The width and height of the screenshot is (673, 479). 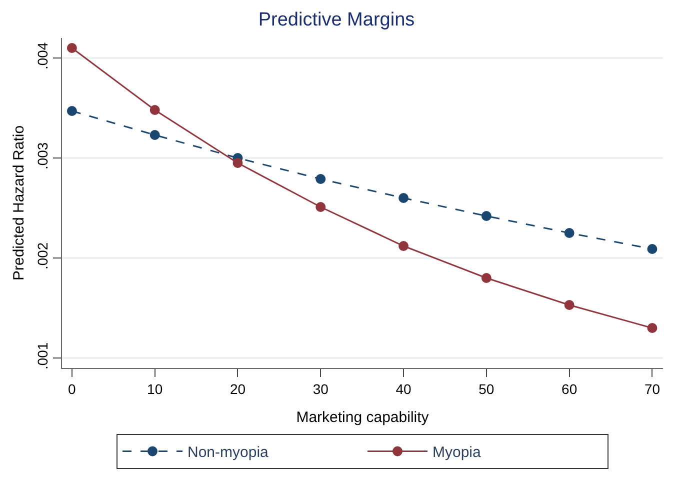 I want to click on y-tick-label: .002, so click(x=42, y=256).